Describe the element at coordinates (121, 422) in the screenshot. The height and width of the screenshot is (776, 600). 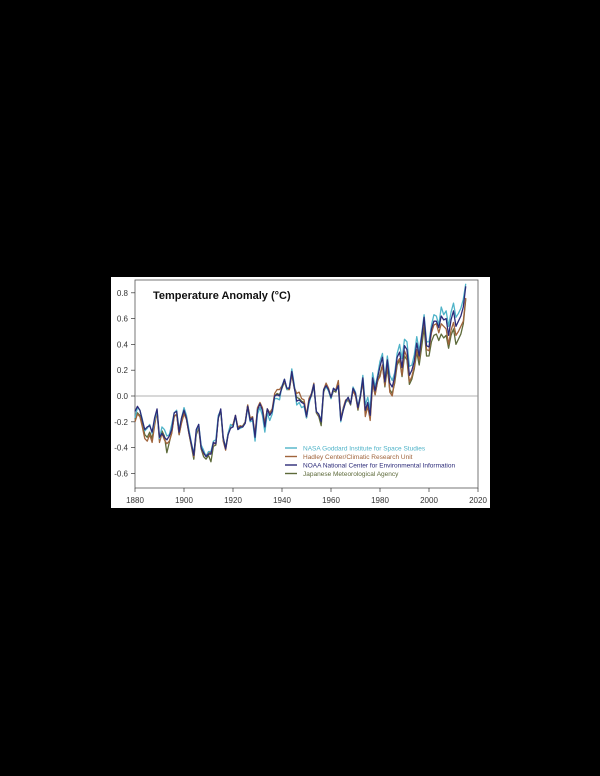
I see `y-tick-label: -0.2` at that location.